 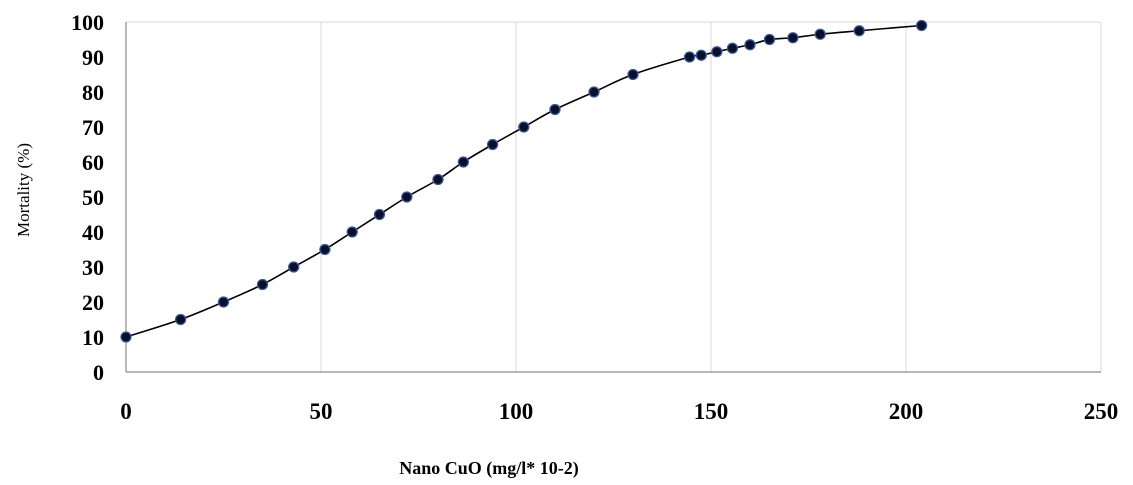 What do you see at coordinates (126, 411) in the screenshot?
I see `x-tick-label: 0` at bounding box center [126, 411].